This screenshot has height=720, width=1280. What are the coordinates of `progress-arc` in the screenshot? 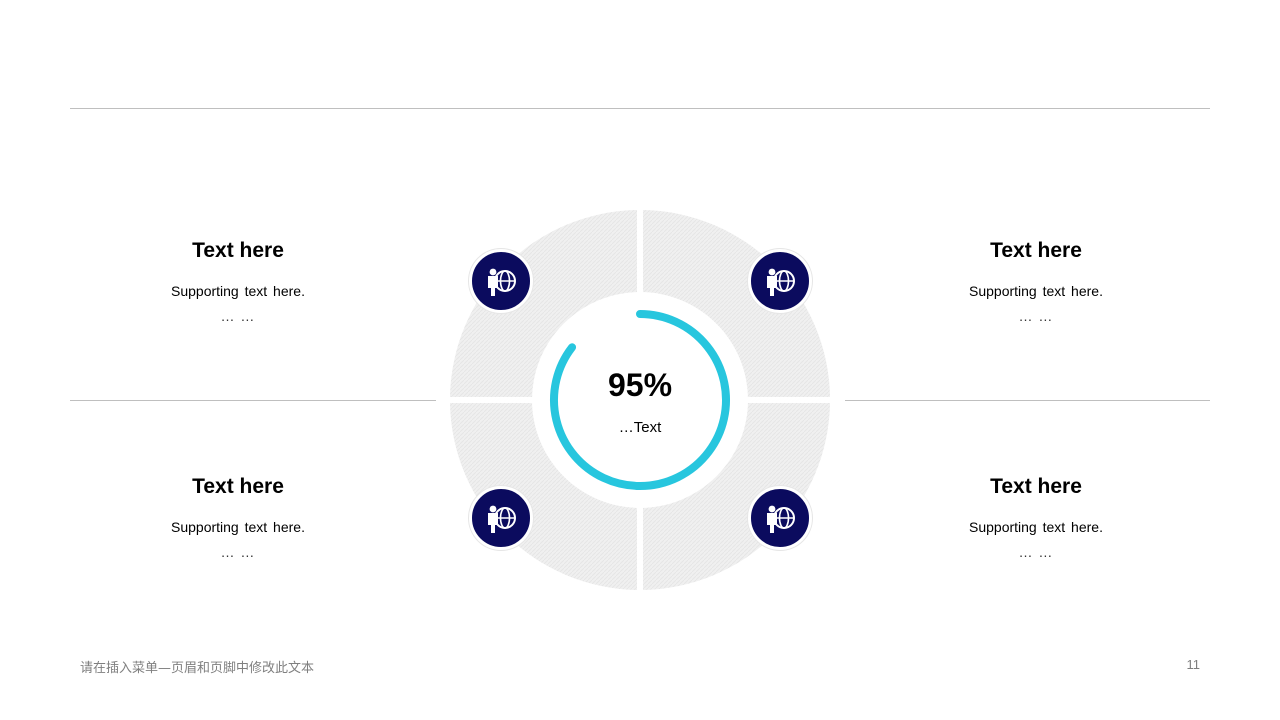 It's located at (640, 400).